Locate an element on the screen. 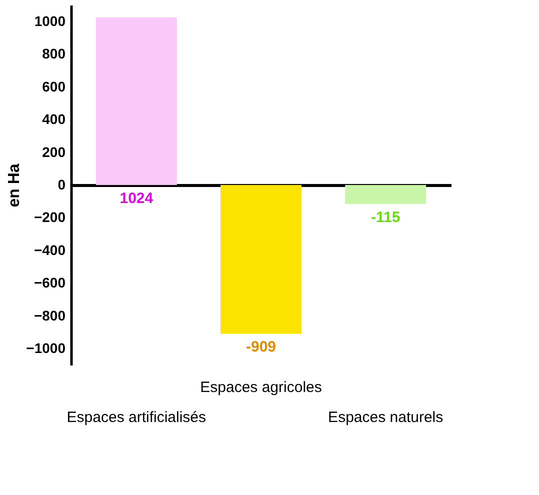 The width and height of the screenshot is (539, 495). data-label: -115 is located at coordinates (385, 217).